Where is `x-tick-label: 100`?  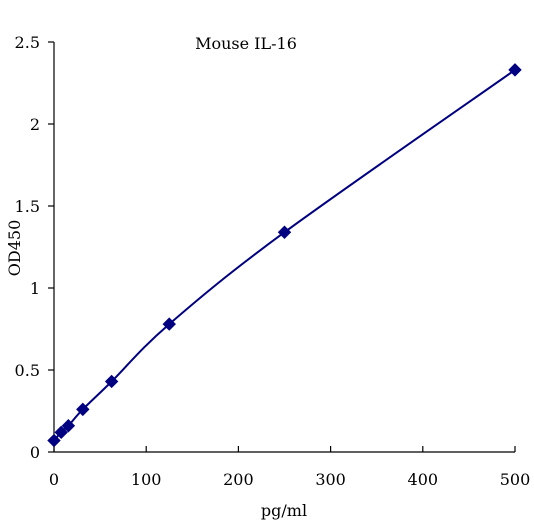 x-tick-label: 100 is located at coordinates (146, 479).